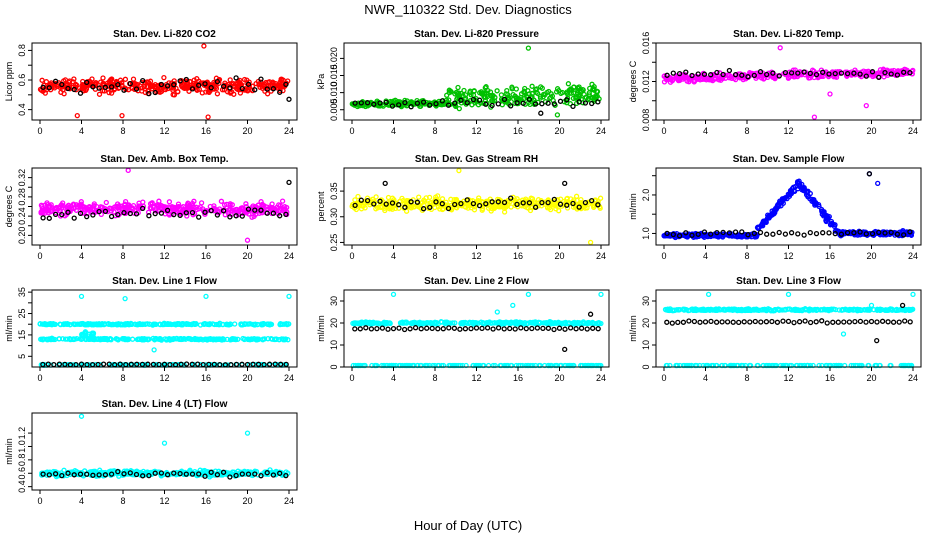 This screenshot has height=540, width=936. Describe the element at coordinates (39, 131) in the screenshot. I see `x-tick-label: 0` at that location.